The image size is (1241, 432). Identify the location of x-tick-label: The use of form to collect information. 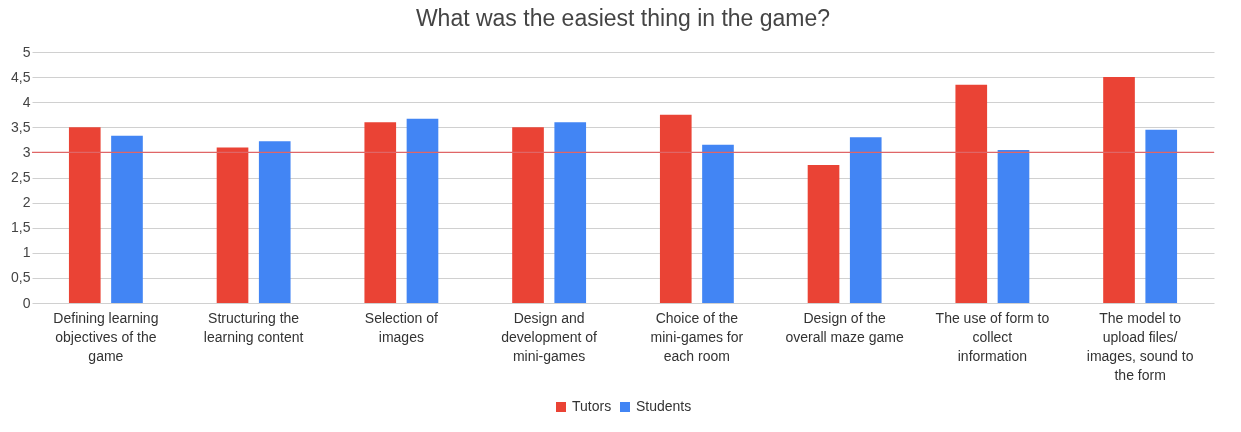
(992, 336).